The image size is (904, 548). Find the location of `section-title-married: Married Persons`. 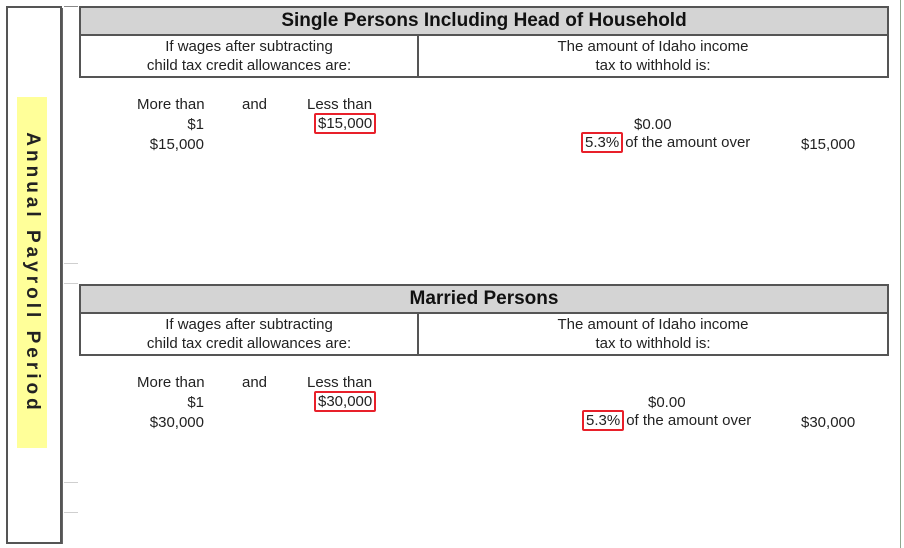

section-title-married: Married Persons is located at coordinates (484, 299).